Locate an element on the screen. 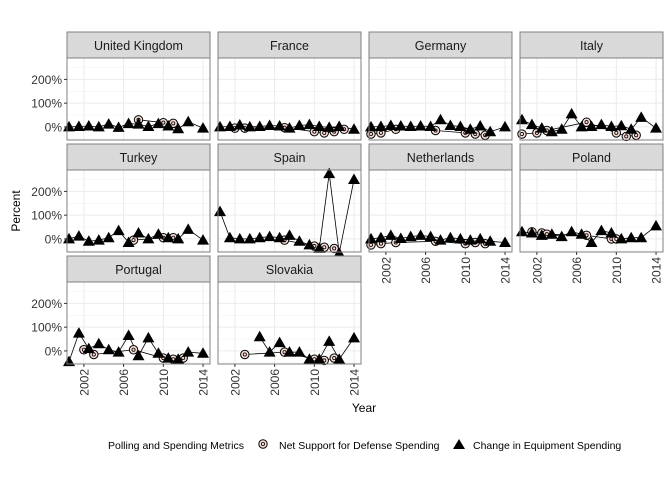  panel-title: Italy is located at coordinates (592, 46).